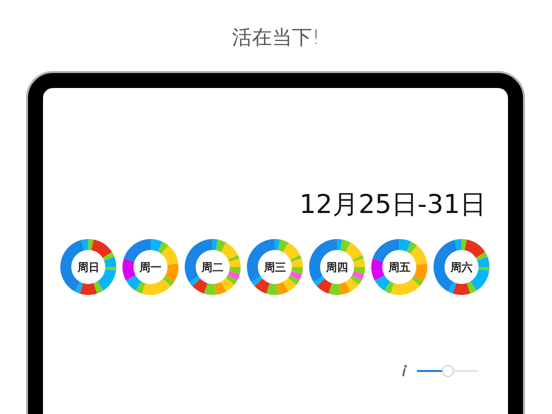 This screenshot has height=414, width=552. I want to click on text: 周二, so click(212, 267).